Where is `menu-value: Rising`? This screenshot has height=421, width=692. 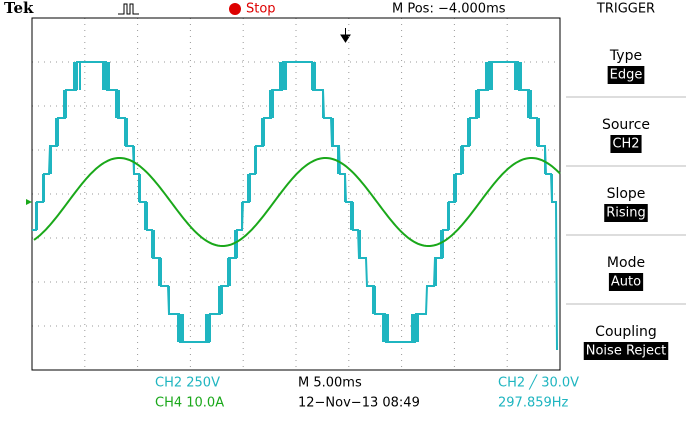 menu-value: Rising is located at coordinates (626, 213).